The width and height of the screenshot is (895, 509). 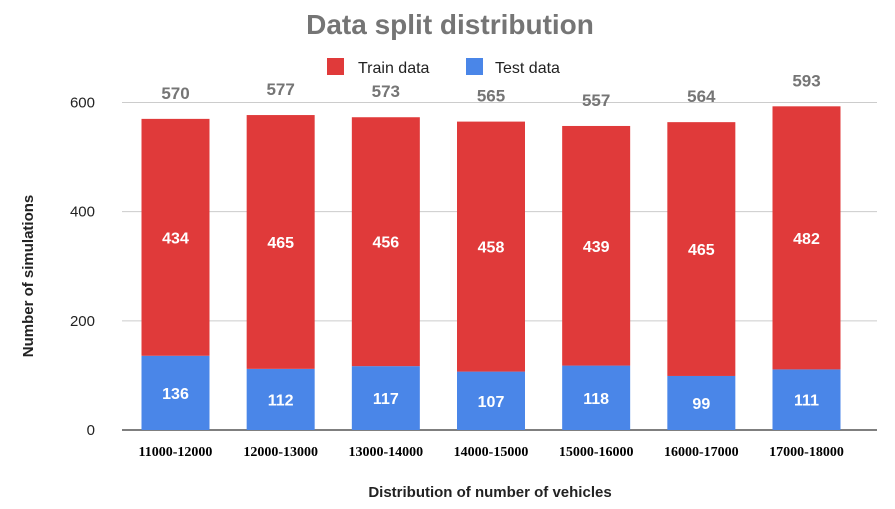 I want to click on x-axis-label: Distribution of number of vehicles, so click(x=489, y=492).